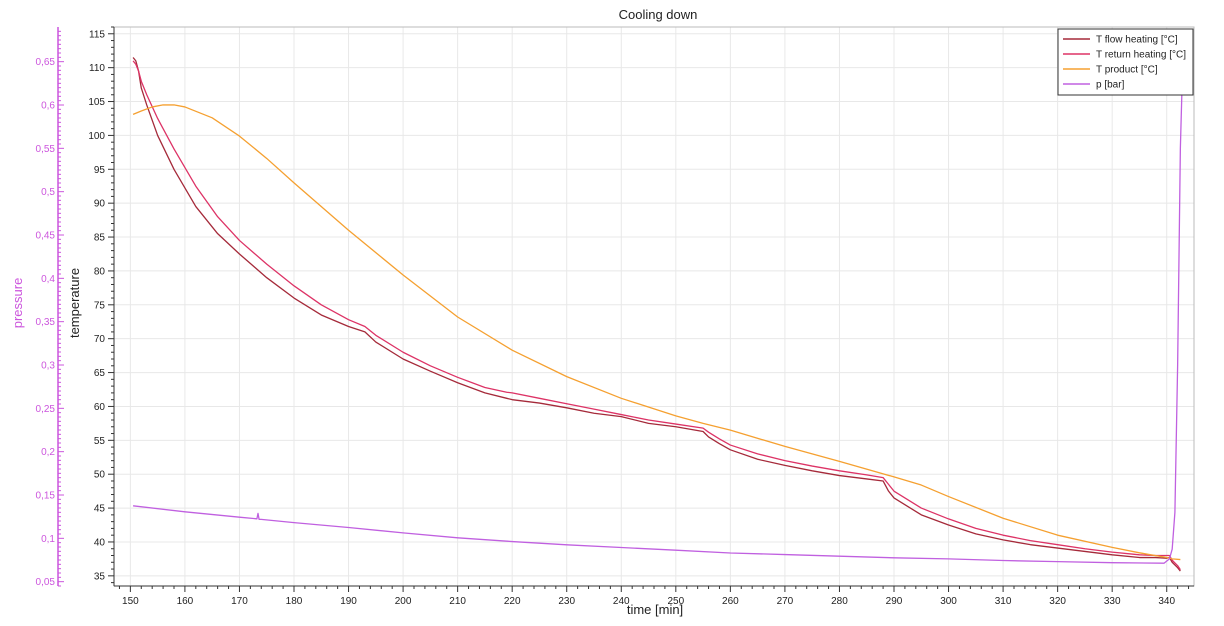  Describe the element at coordinates (100, 576) in the screenshot. I see `y-tick-label: 35` at that location.